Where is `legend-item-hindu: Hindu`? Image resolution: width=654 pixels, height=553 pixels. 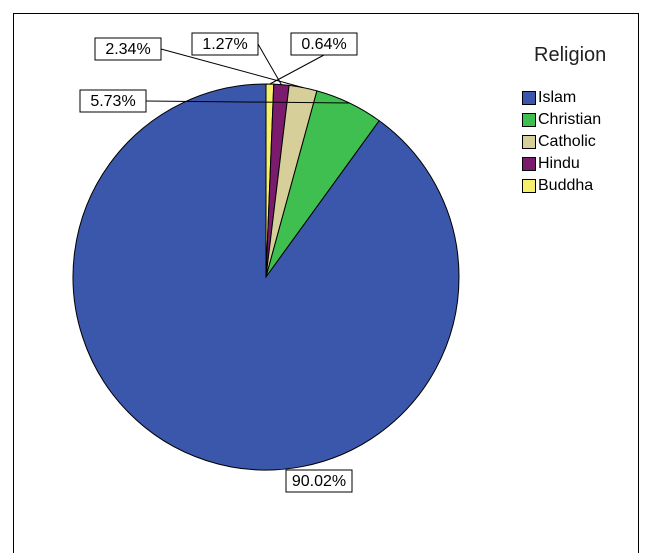 legend-item-hindu: Hindu is located at coordinates (551, 164).